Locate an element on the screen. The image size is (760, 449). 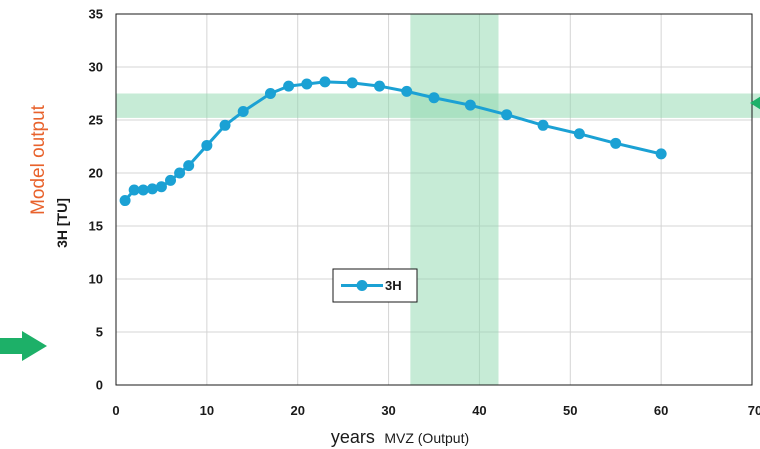
x-tick-labels: 0 10 20 30 40 50 60 70 is located at coordinates (436, 410).